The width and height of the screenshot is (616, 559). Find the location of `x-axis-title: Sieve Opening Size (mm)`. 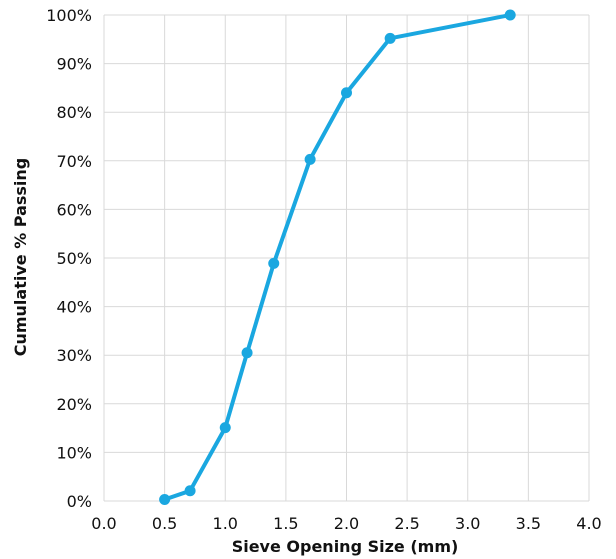

x-axis-title: Sieve Opening Size (mm) is located at coordinates (345, 546).